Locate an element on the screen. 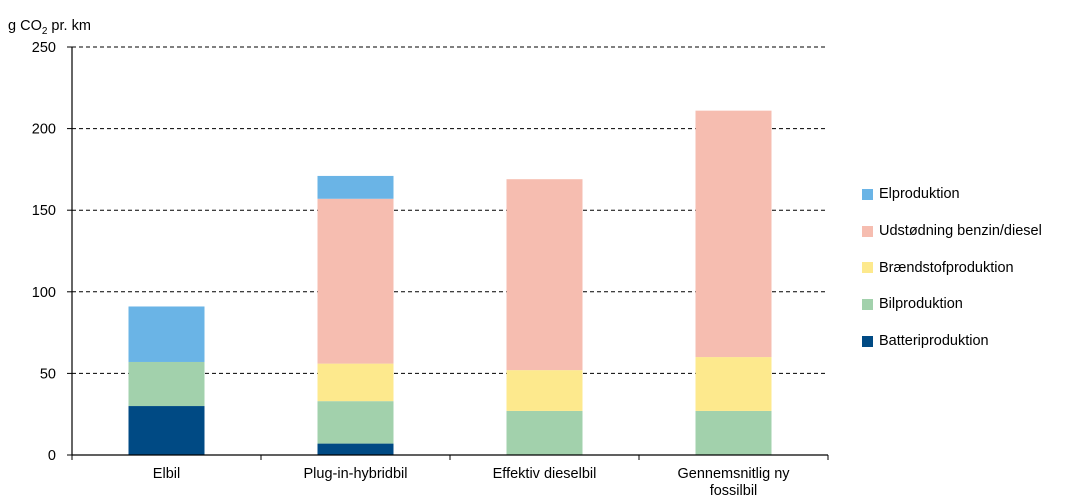 This screenshot has height=504, width=1089. legend-item: Elproduktion is located at coordinates (952, 194).